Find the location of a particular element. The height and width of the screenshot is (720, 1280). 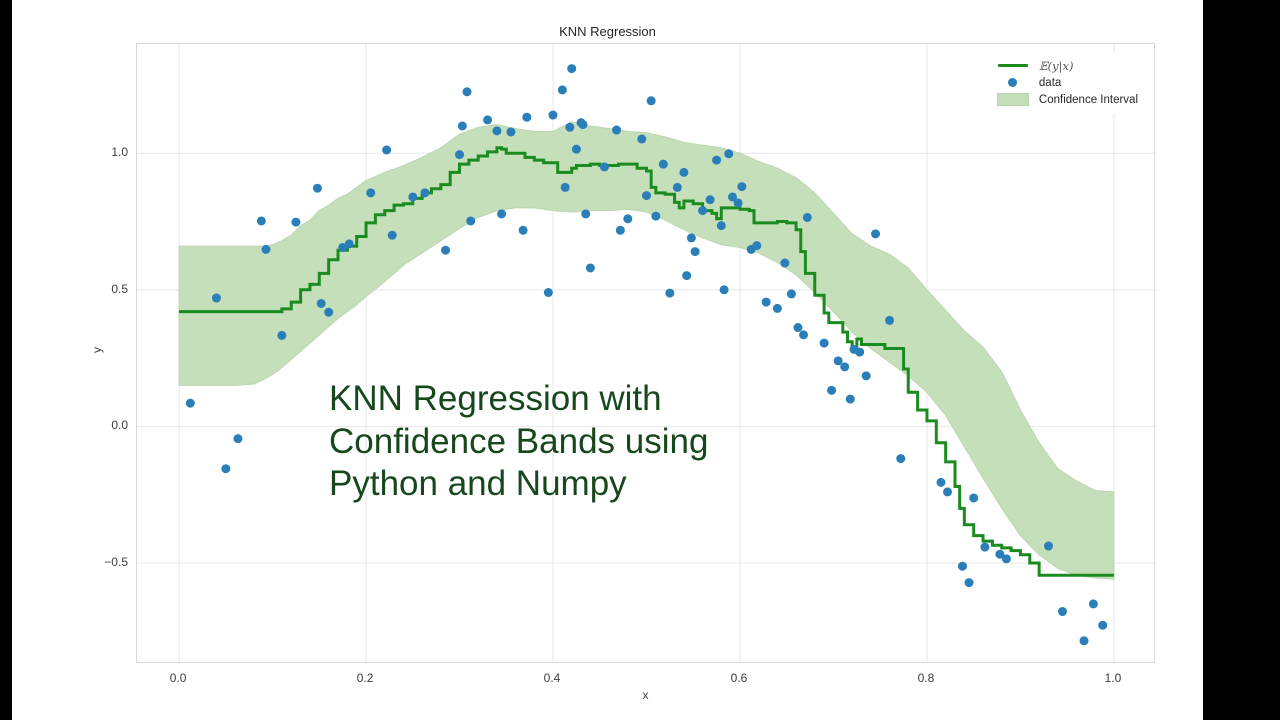

legend-item-expectation: 𝔼(y|x) is located at coordinates (1067, 65).